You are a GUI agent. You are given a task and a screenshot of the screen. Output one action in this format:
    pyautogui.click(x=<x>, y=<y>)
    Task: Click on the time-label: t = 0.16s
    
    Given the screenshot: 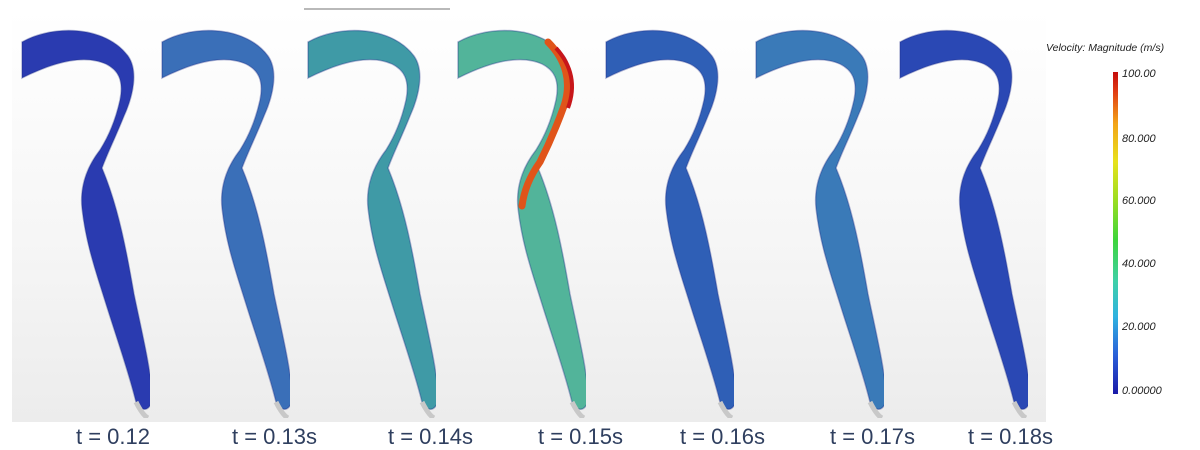 What is the action you would take?
    pyautogui.click(x=723, y=436)
    